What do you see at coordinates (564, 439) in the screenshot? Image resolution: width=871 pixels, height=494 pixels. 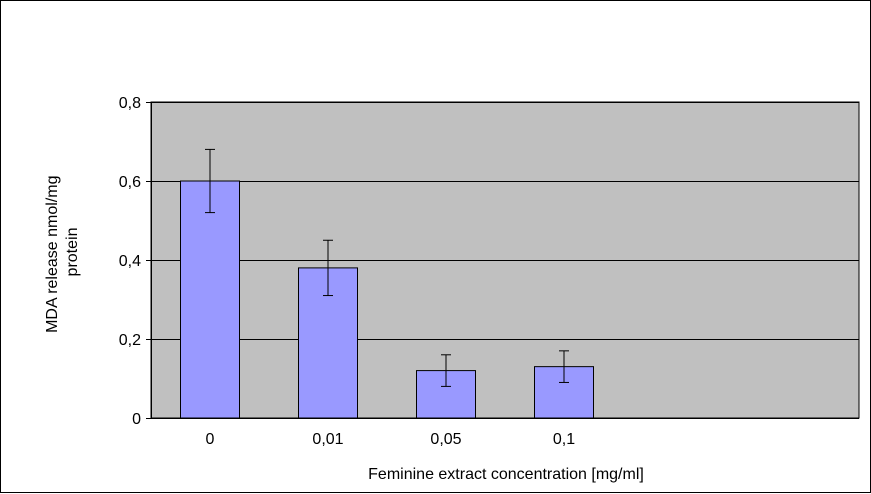 I see `x-tick-label-3: 0,1` at bounding box center [564, 439].